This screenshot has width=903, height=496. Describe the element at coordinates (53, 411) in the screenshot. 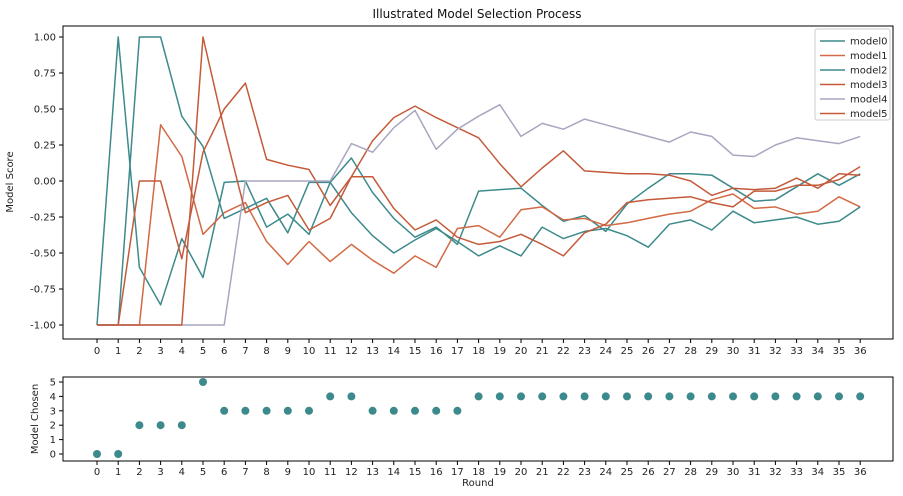

I see `choice-y-tick-label: 3` at that location.